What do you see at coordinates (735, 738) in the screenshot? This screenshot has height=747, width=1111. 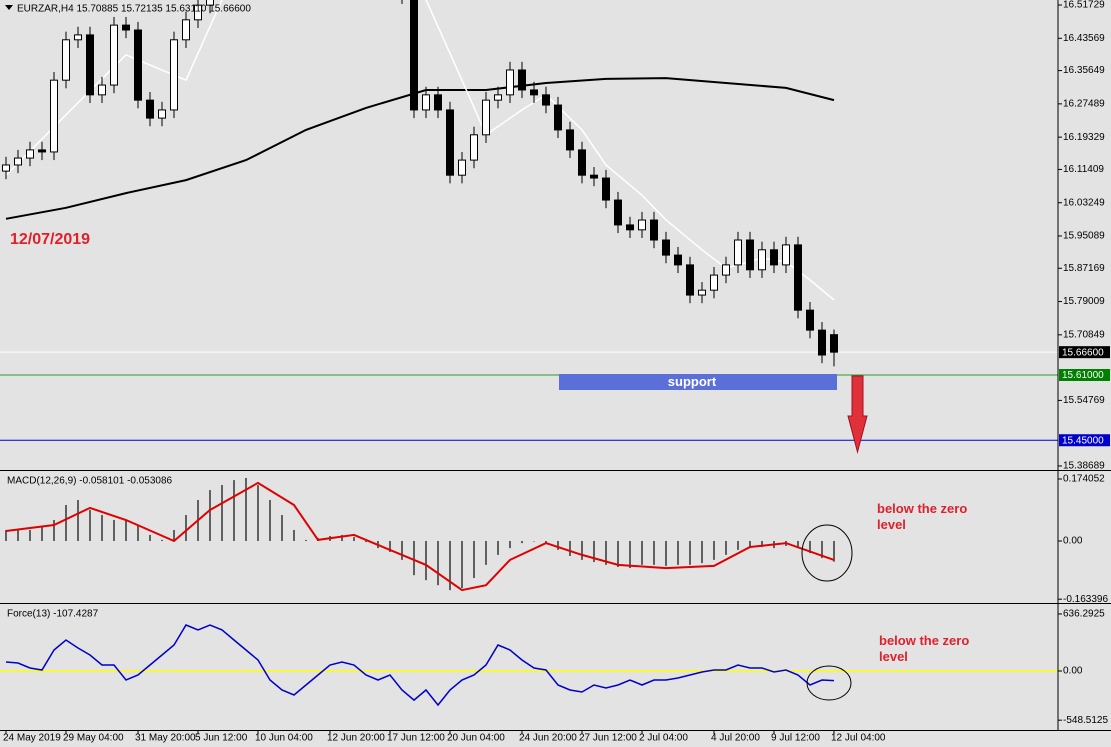 I see `x-tick-label: 4 Jul 20:00` at bounding box center [735, 738].